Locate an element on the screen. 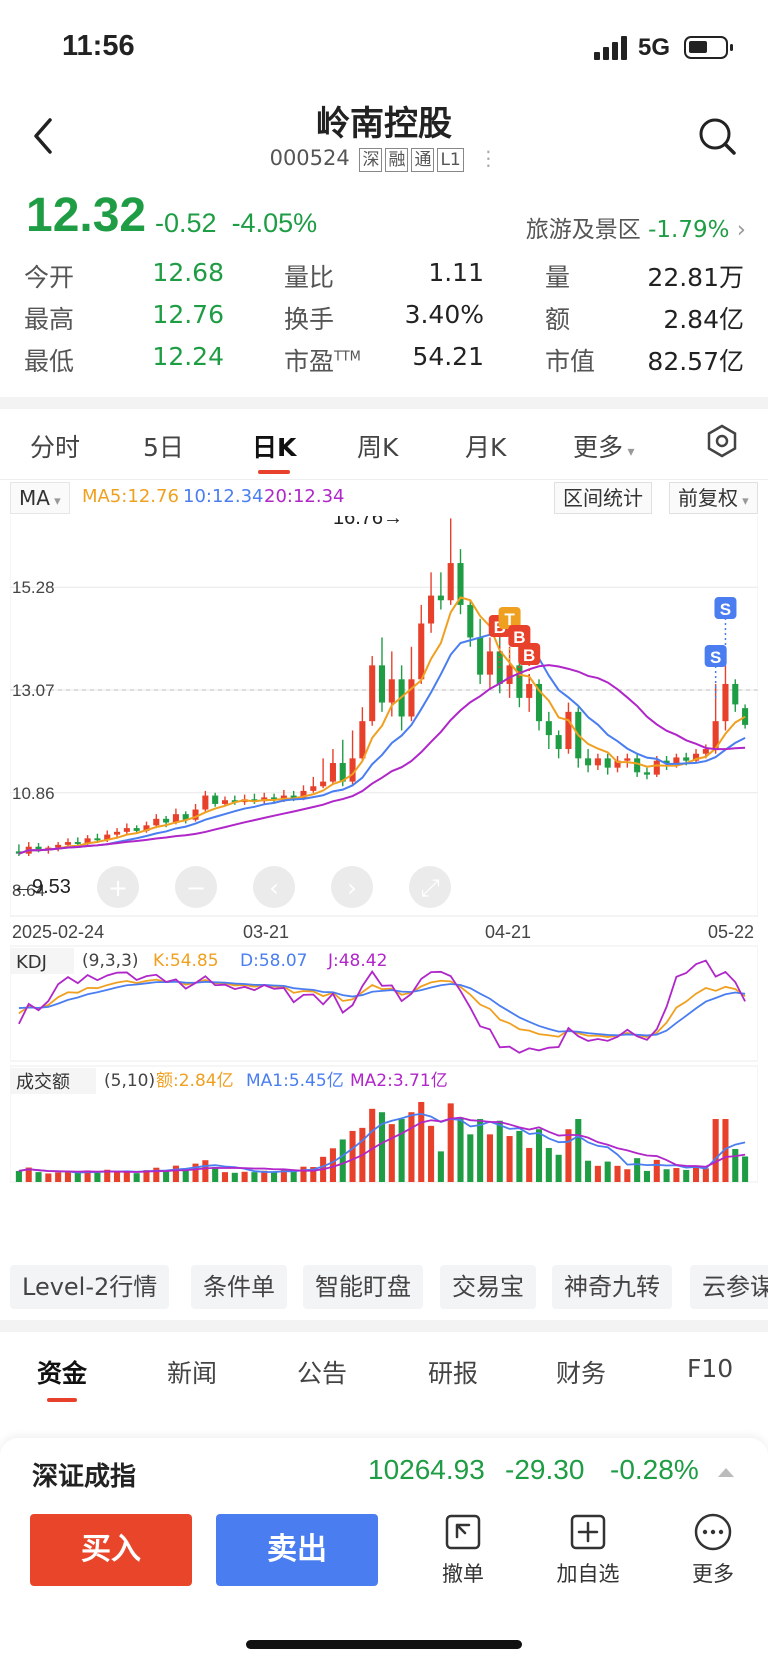  sector-name: 旅游及景区 is located at coordinates (583, 230).